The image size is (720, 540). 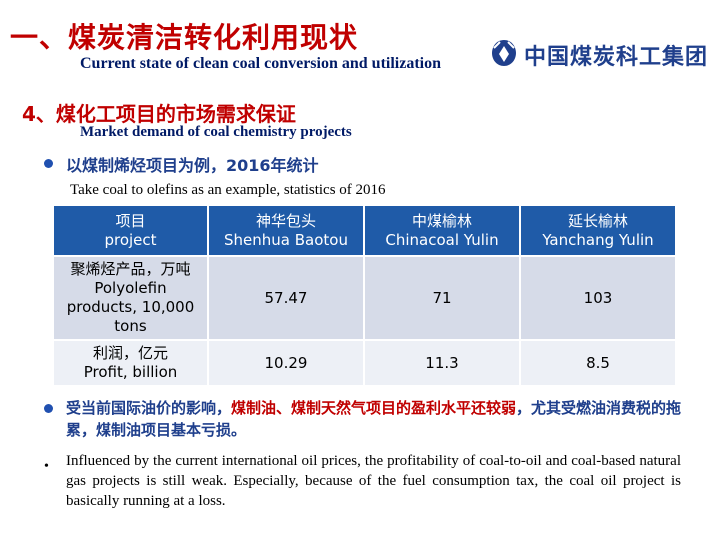 What do you see at coordinates (286, 298) in the screenshot?
I see `table-cell: 57.47` at bounding box center [286, 298].